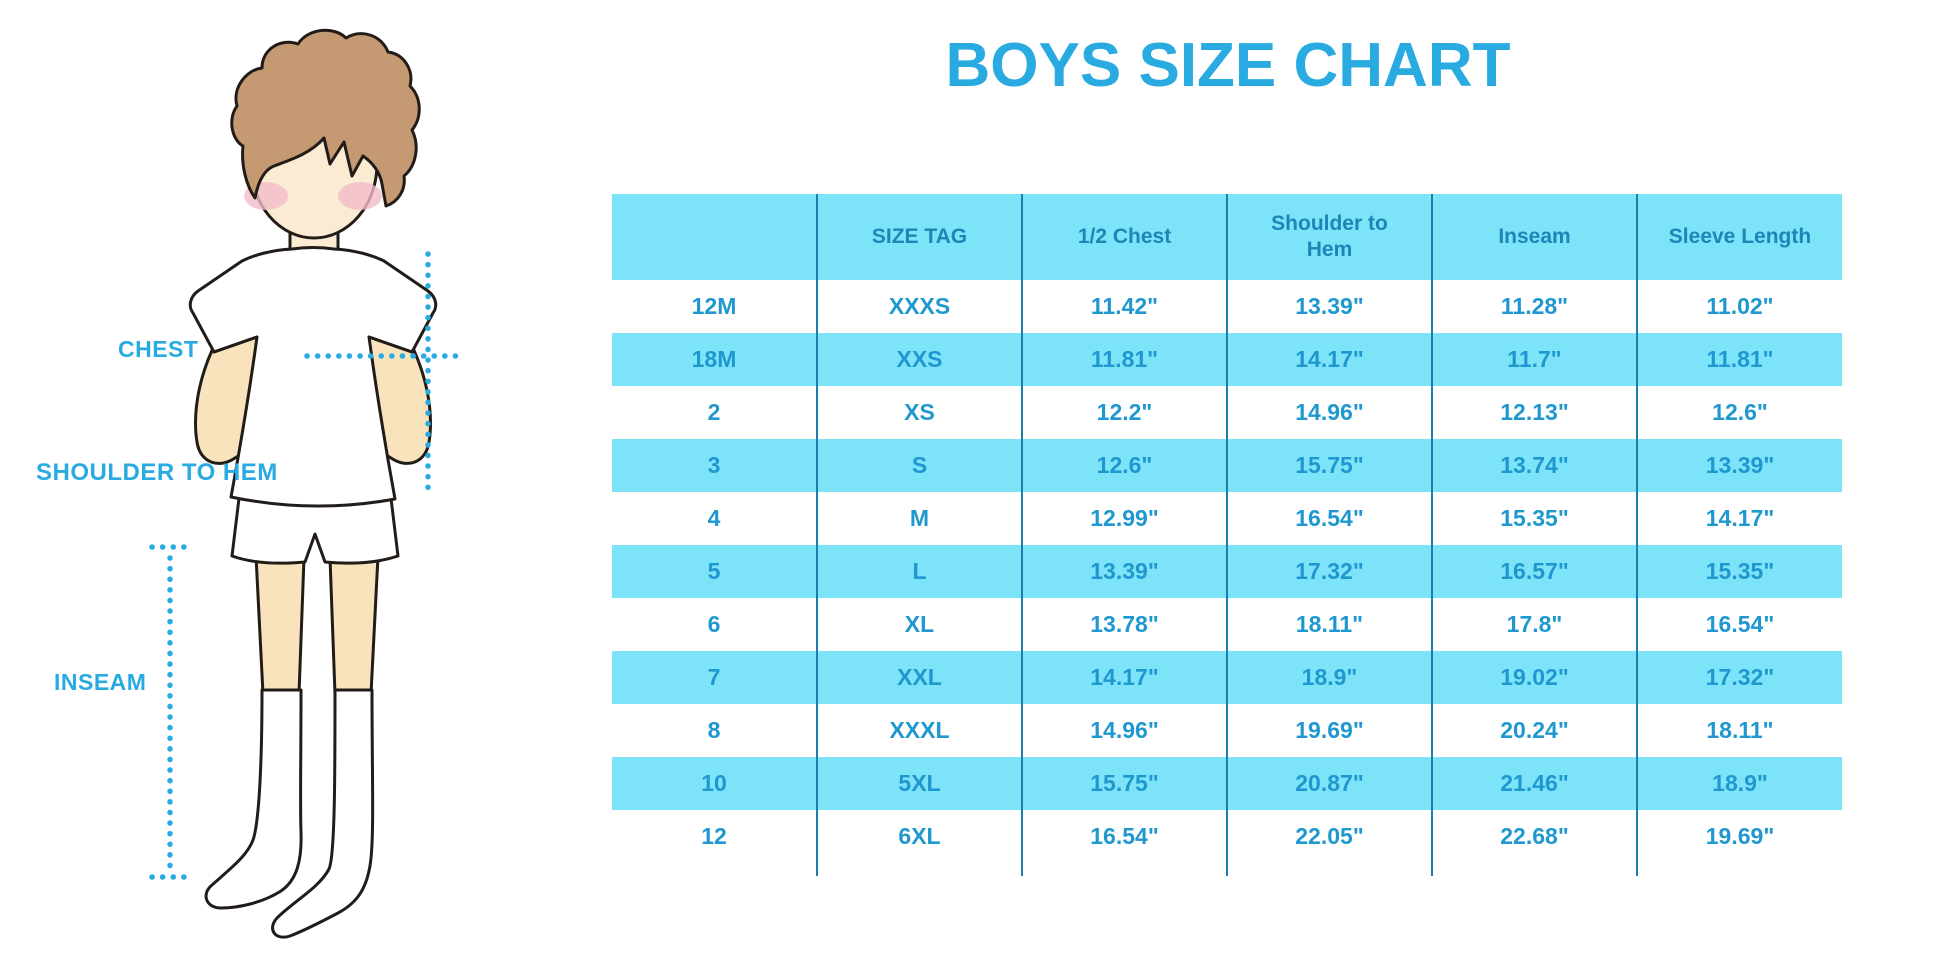 Image resolution: width=1946 pixels, height=973 pixels. I want to click on table-row: 18M XXS 11.81" 14.17" 11.7" 11.81", so click(1227, 359).